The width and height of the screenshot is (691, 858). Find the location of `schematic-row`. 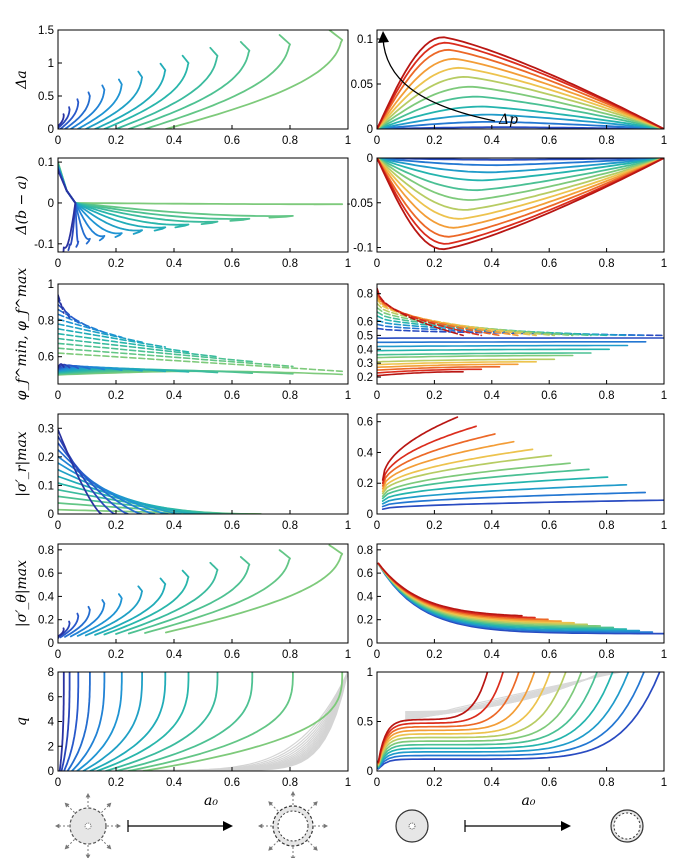

schematic-row is located at coordinates (349, 824).